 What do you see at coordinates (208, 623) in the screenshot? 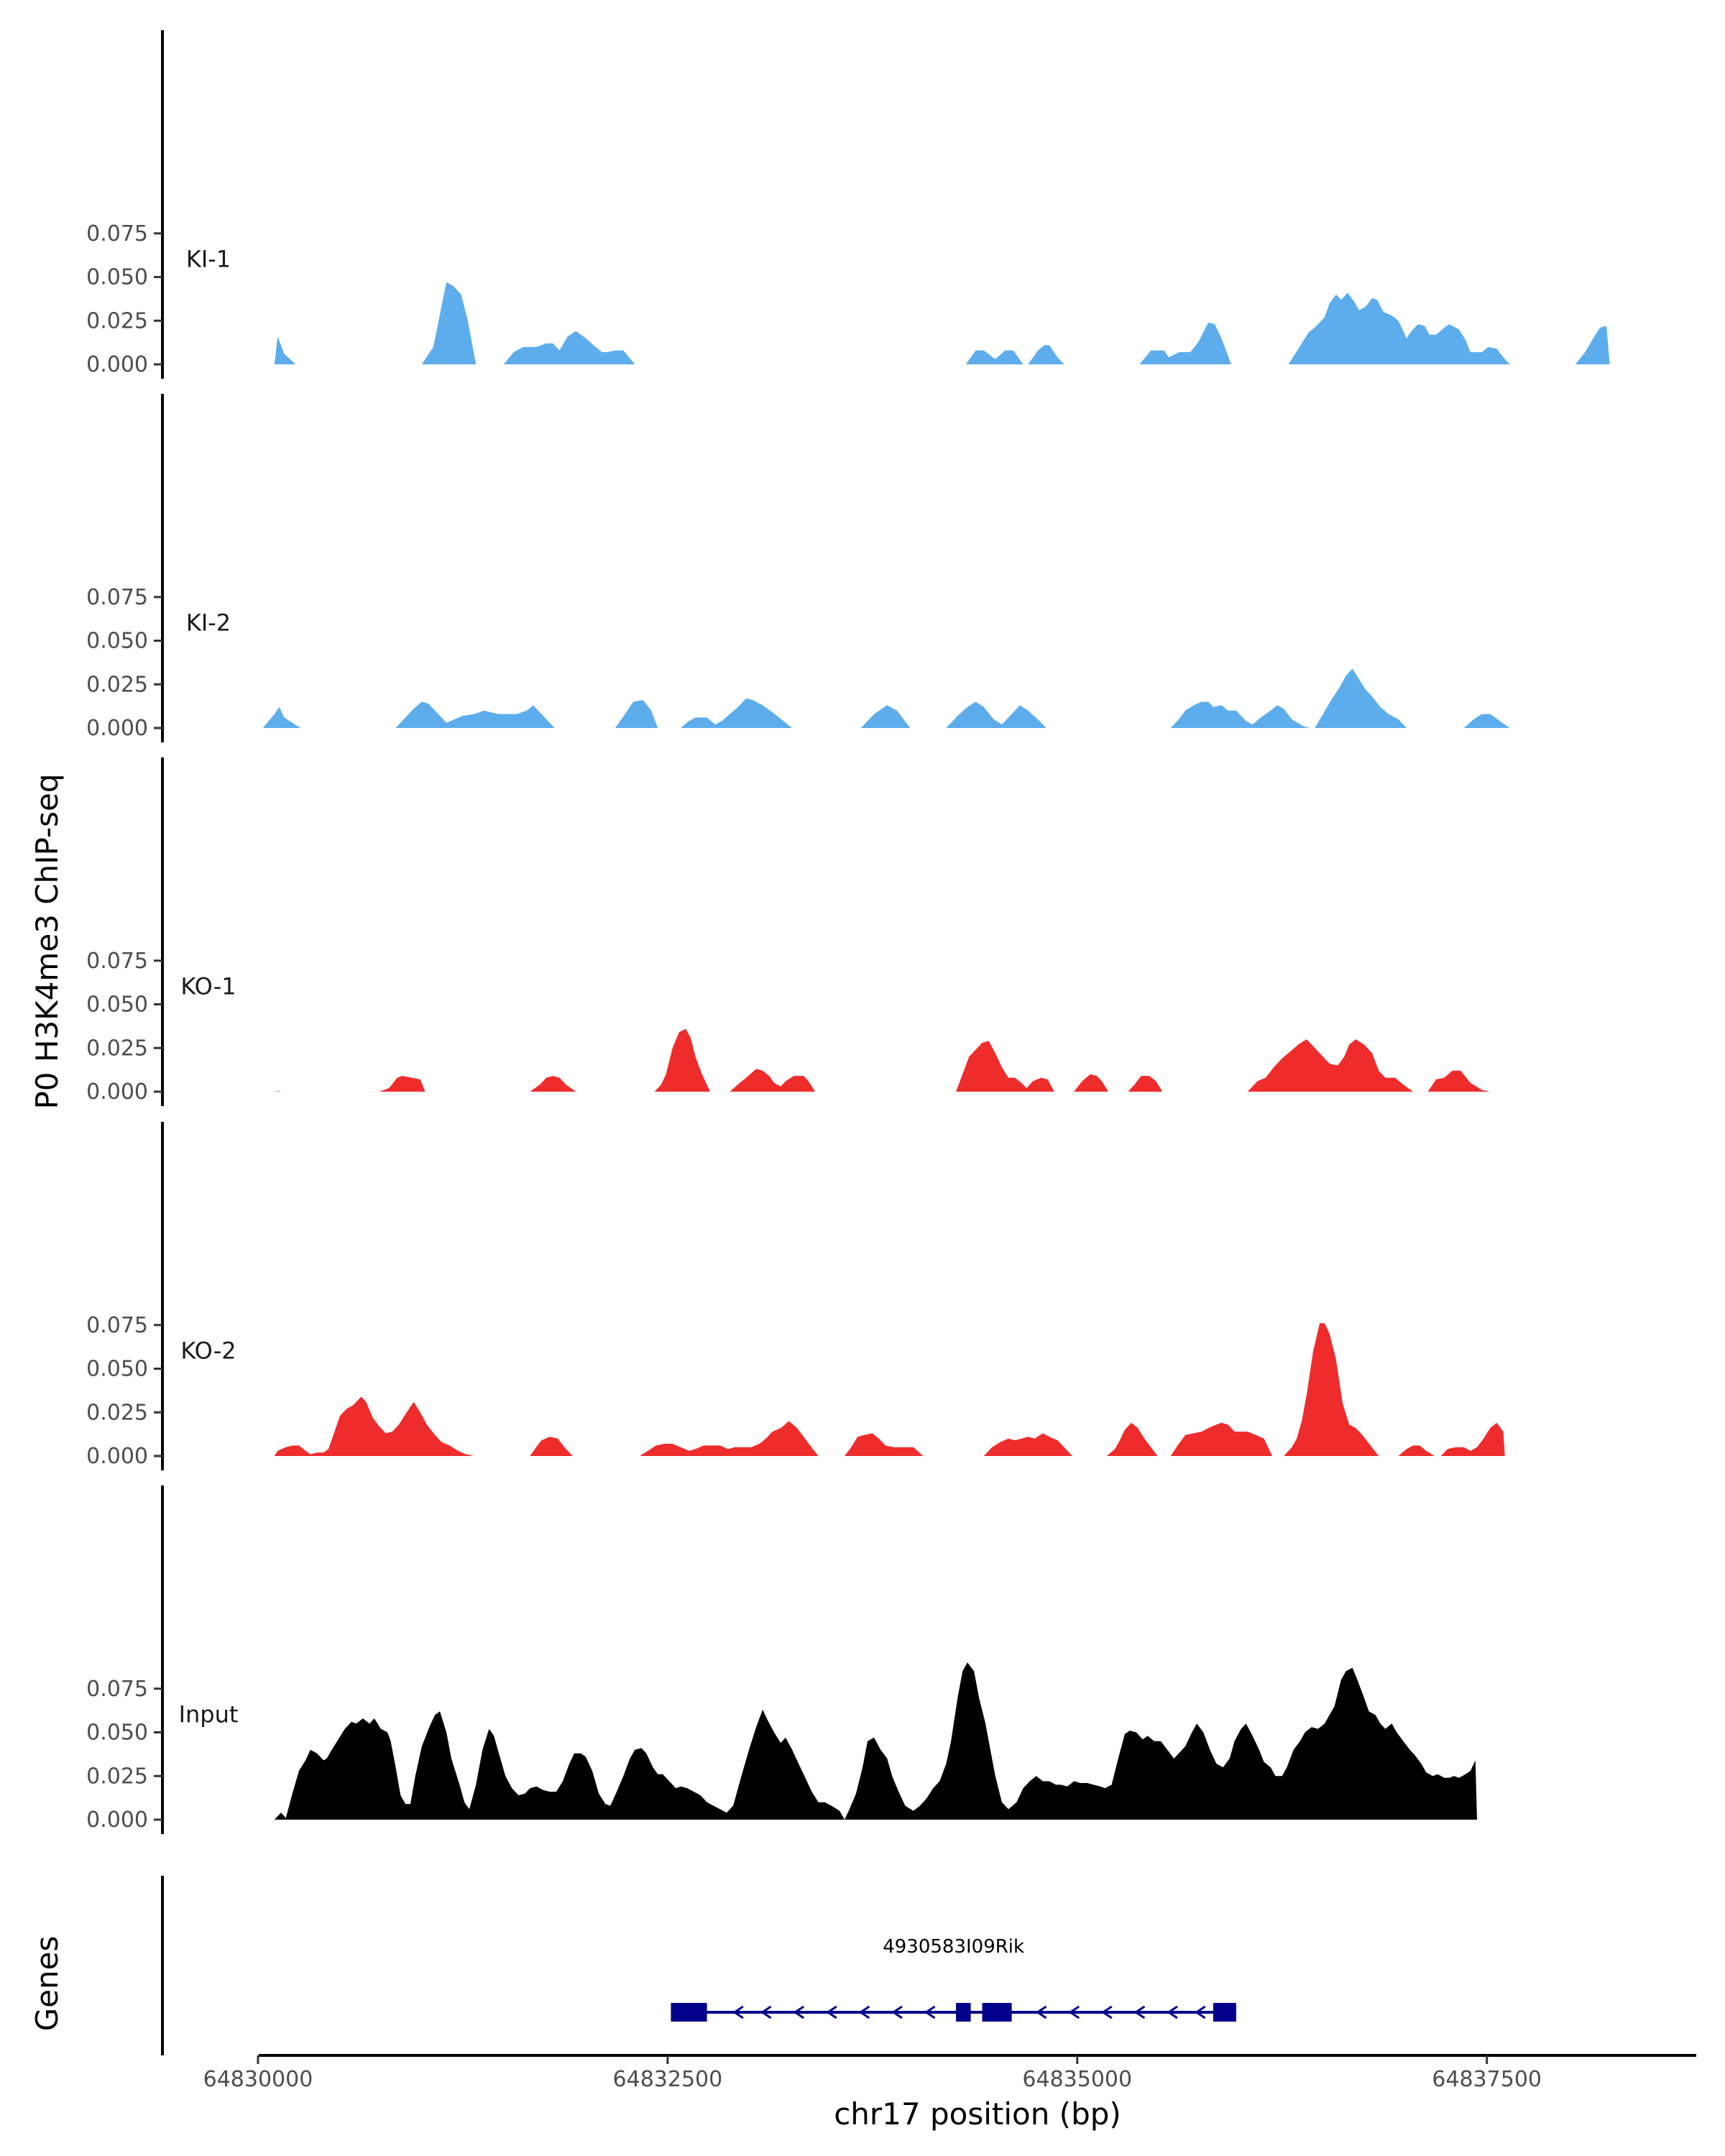
I see `track-label: KI-2` at bounding box center [208, 623].